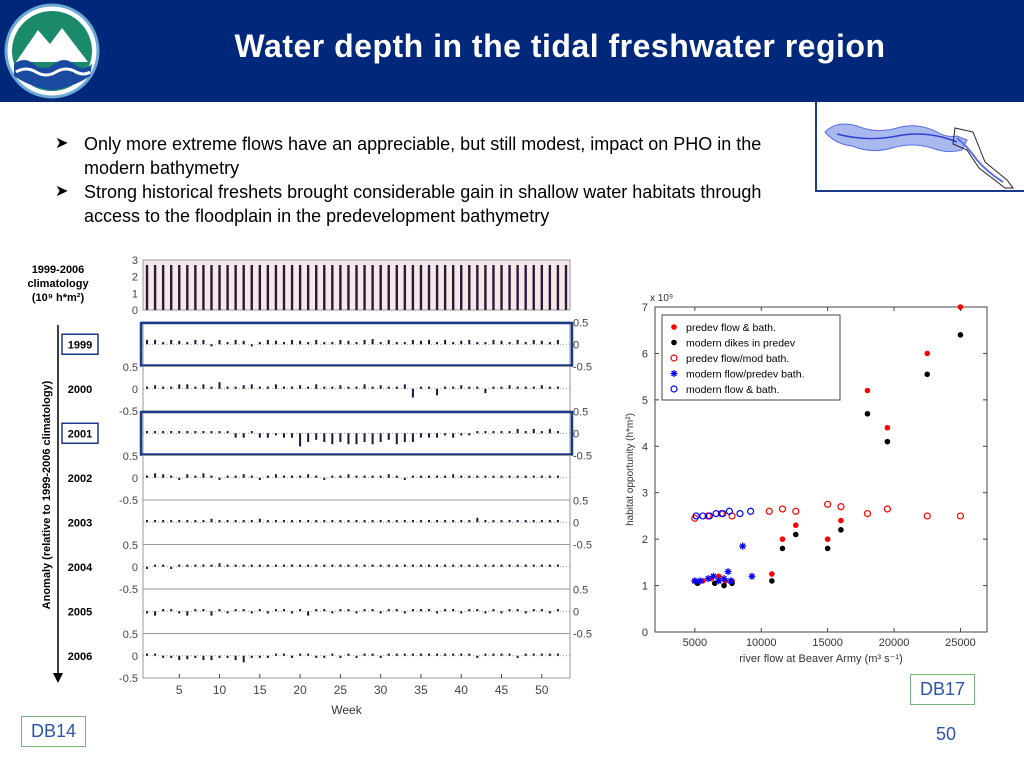  What do you see at coordinates (645, 401) in the screenshot?
I see `y-tick-label: 5` at bounding box center [645, 401].